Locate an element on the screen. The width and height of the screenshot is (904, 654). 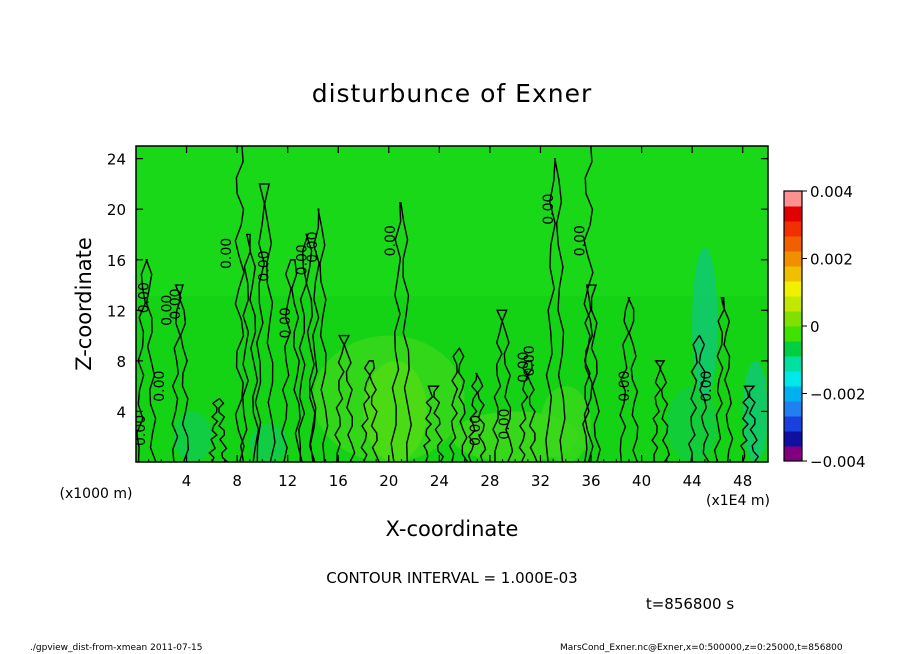
x-tick-label: 48 is located at coordinates (742, 481).